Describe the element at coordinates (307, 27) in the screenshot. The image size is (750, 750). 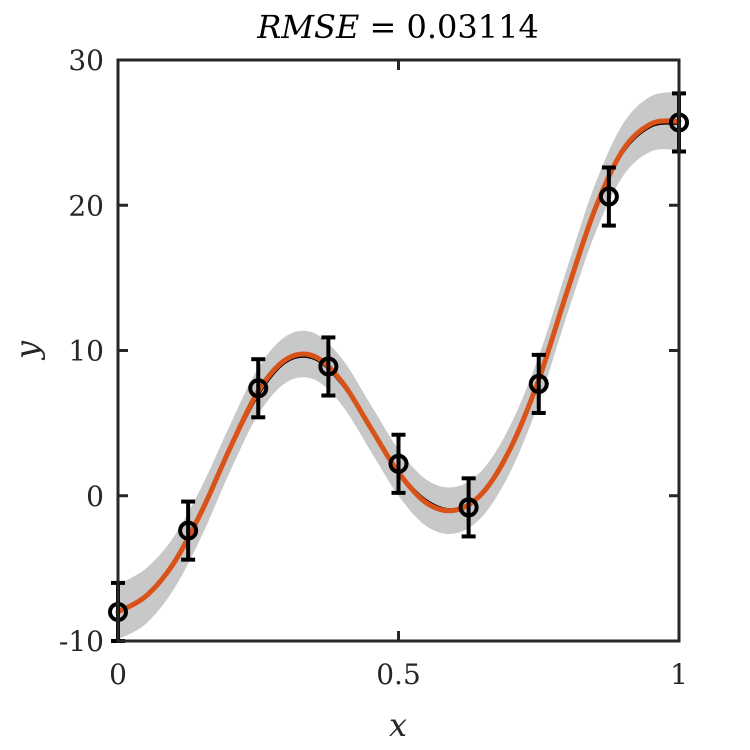
I see `title-lhs: RMSE` at that location.